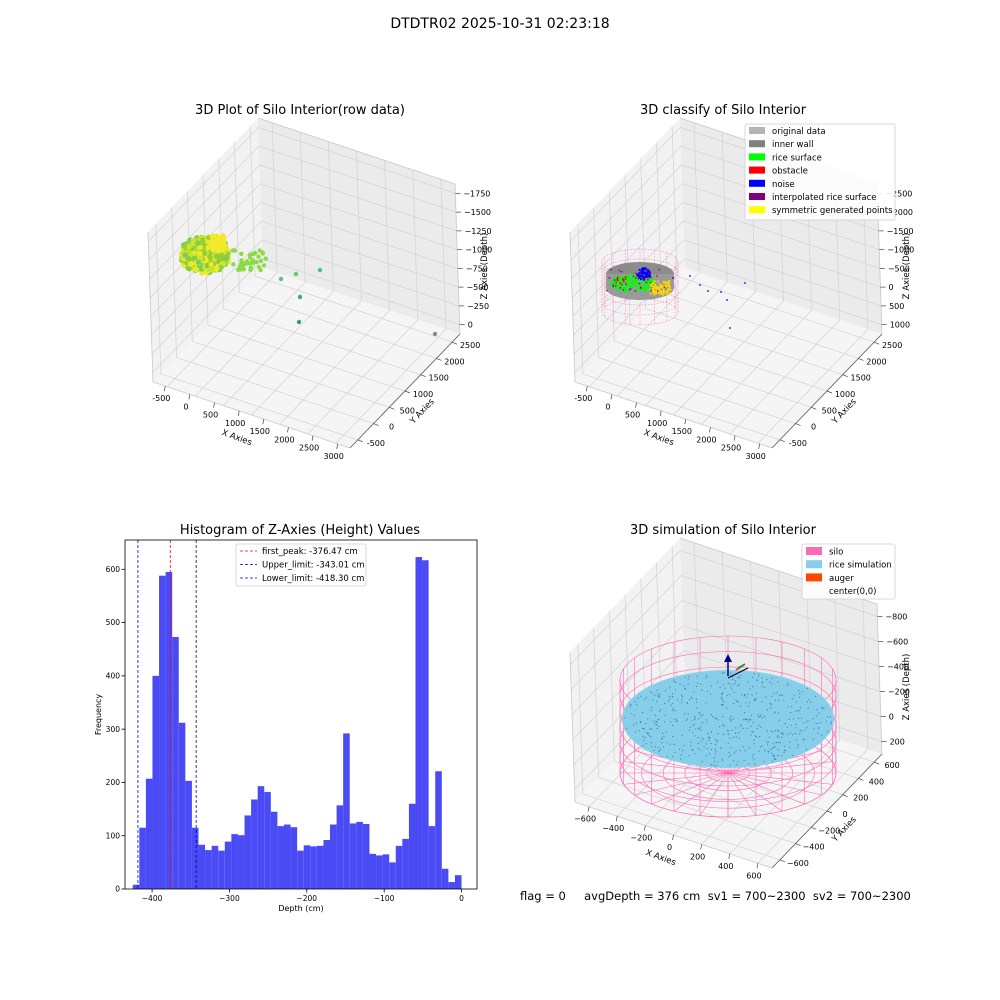  What do you see at coordinates (860, 566) in the screenshot?
I see `legend-label: rice simulation` at bounding box center [860, 566].